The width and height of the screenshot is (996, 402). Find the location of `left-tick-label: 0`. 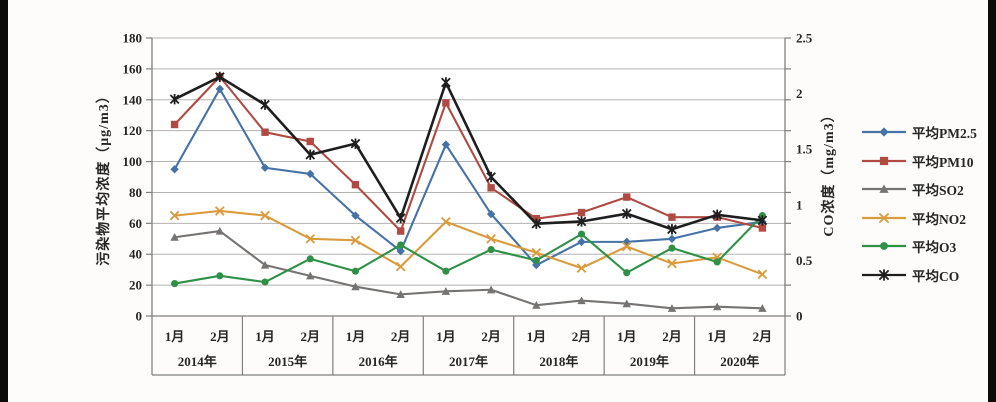

left-tick-label: 0 is located at coordinates (139, 316).